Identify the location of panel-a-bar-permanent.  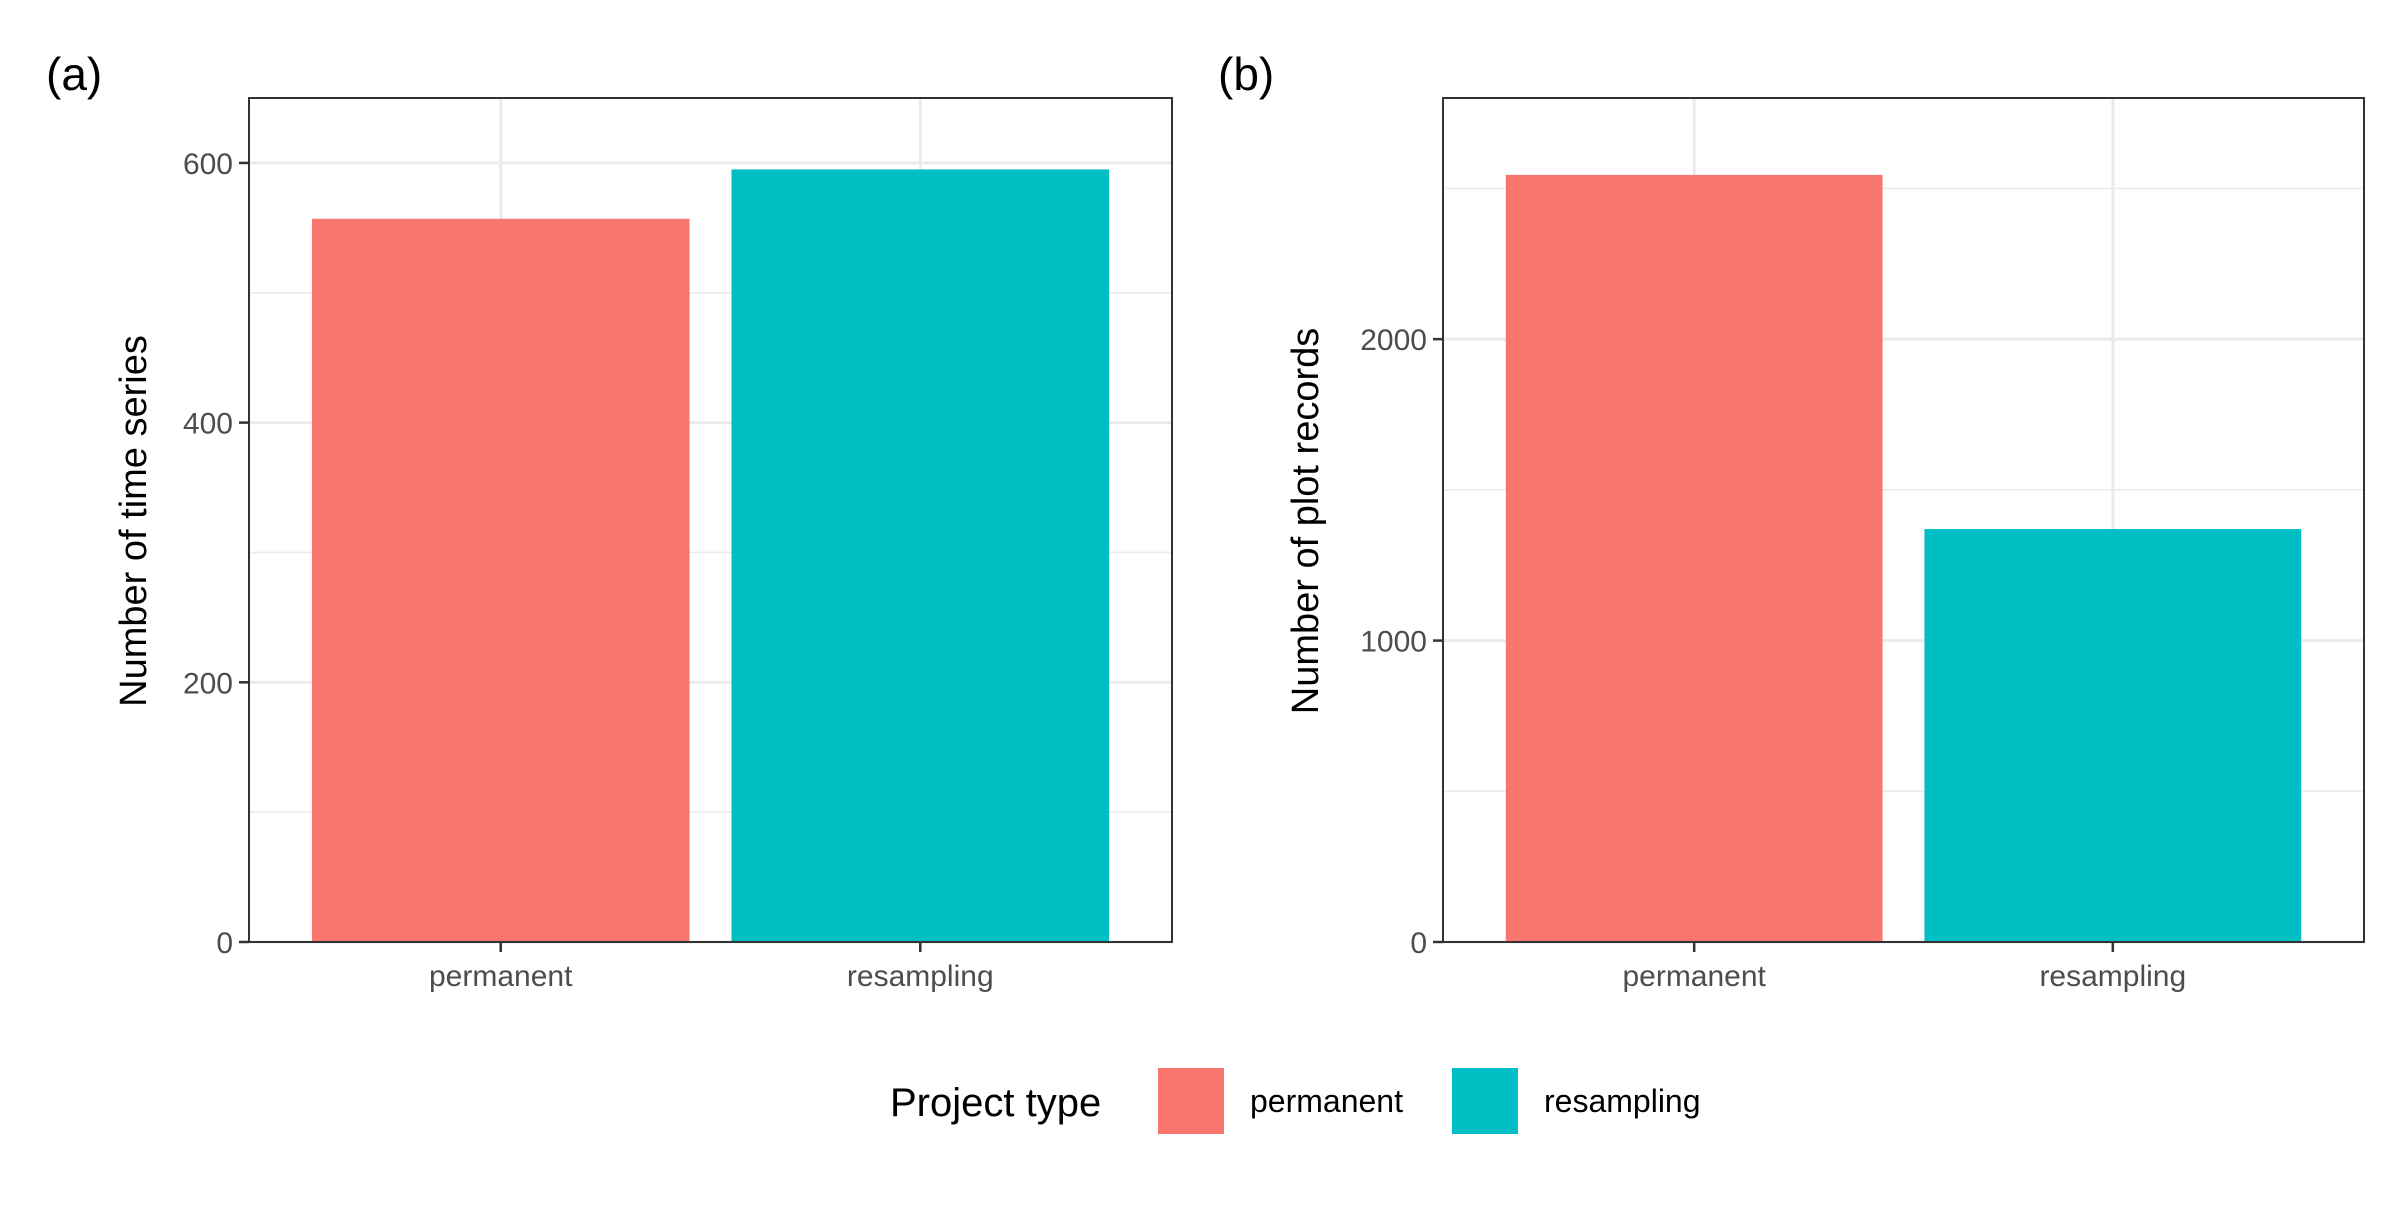
(500, 580).